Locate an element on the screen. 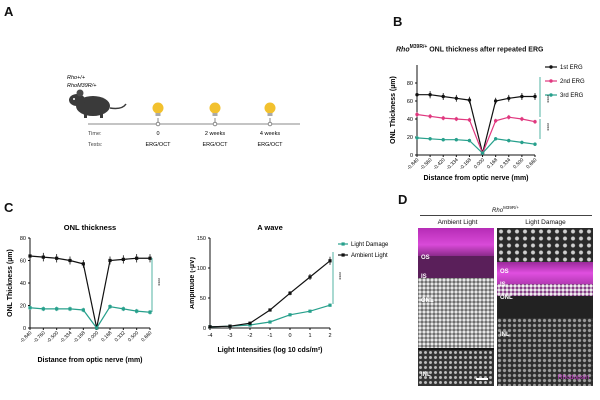 This screenshot has height=400, width=600. os-layer is located at coordinates (545, 273).